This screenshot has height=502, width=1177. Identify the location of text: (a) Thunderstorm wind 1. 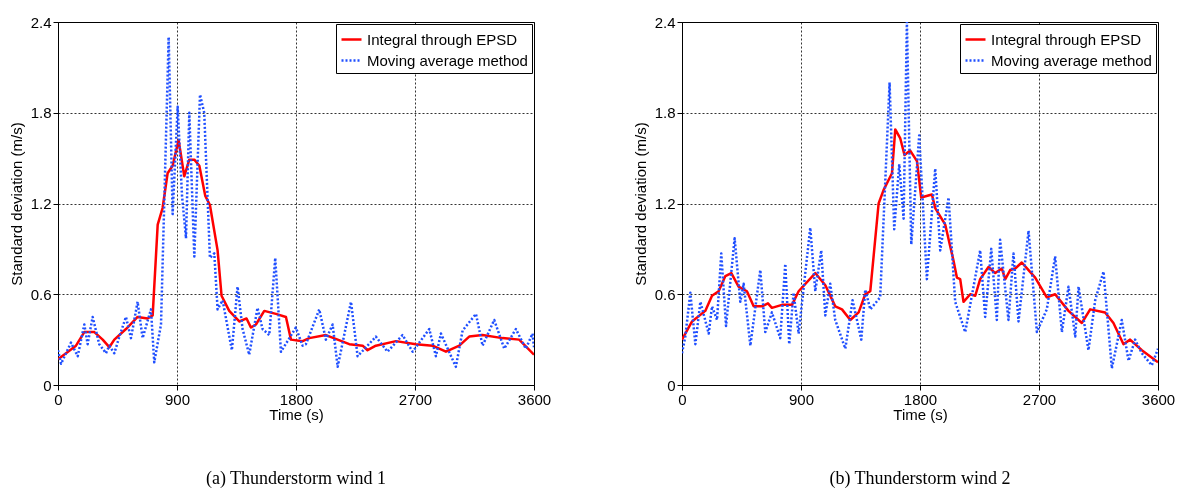
(296, 478).